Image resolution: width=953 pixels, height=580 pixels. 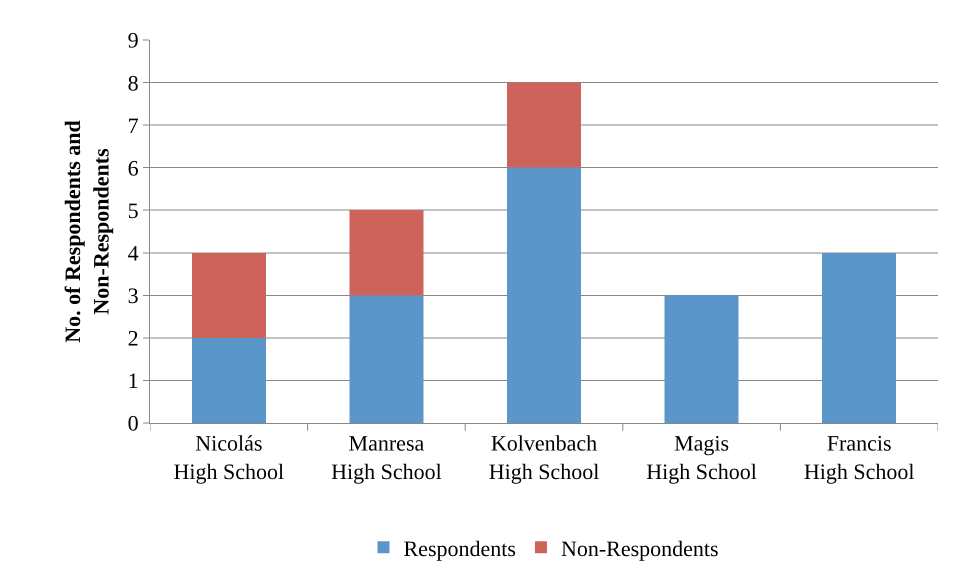 What do you see at coordinates (133, 125) in the screenshot?
I see `y-tick-label: 7` at bounding box center [133, 125].